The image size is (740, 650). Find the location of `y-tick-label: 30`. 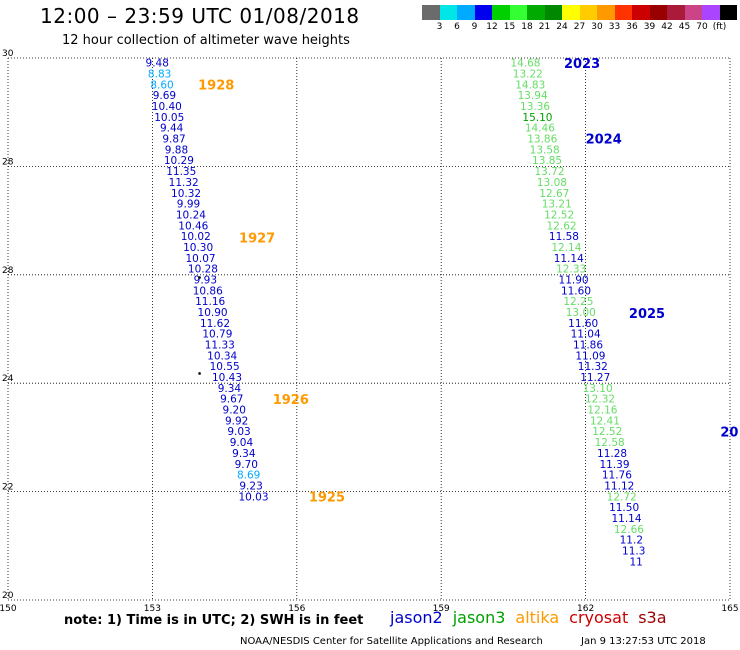

y-tick-label: 30 is located at coordinates (8, 54).